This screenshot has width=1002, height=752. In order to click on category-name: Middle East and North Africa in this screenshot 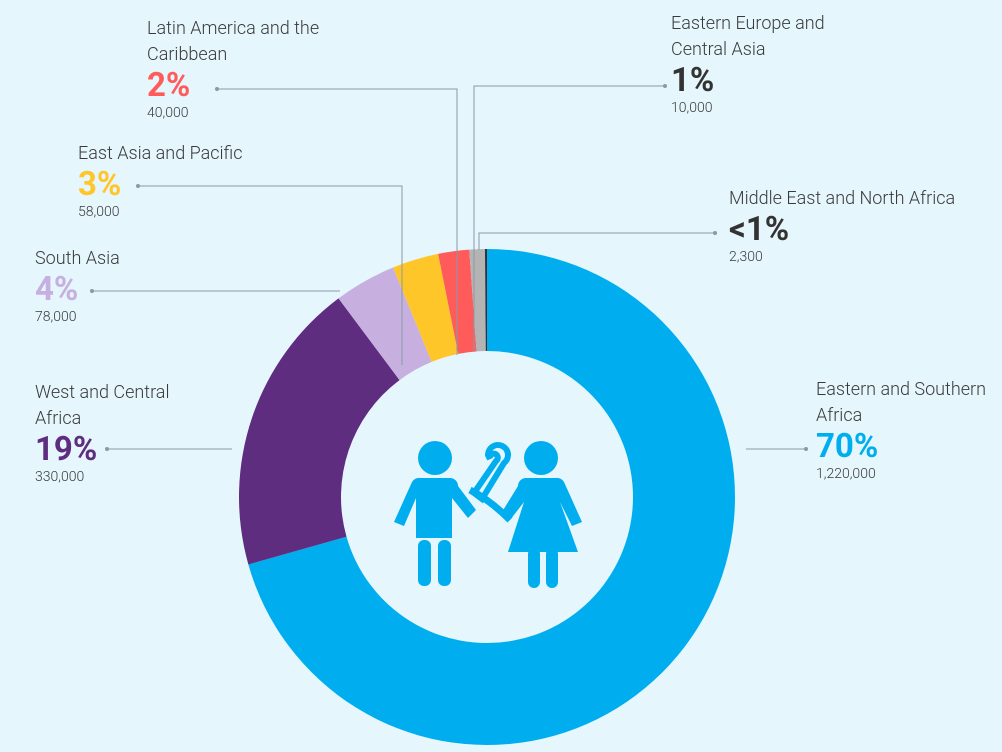, I will do `click(842, 198)`.